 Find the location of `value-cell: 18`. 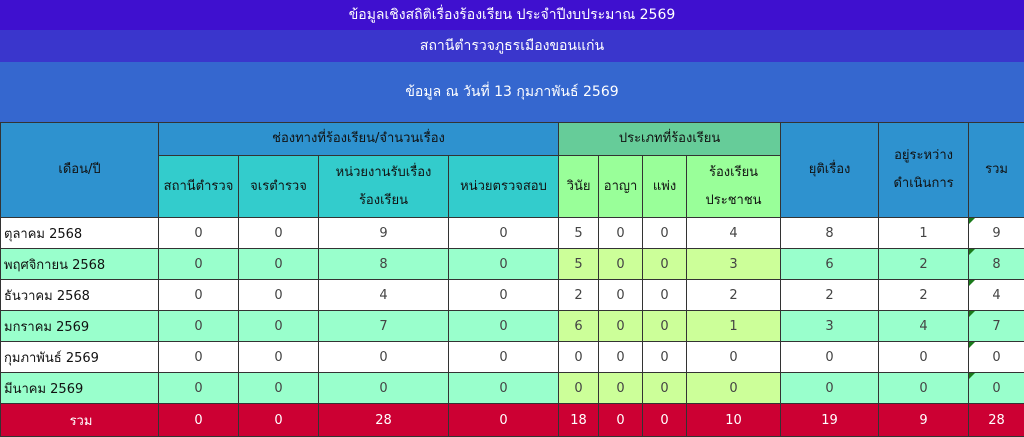

value-cell: 18 is located at coordinates (579, 420).